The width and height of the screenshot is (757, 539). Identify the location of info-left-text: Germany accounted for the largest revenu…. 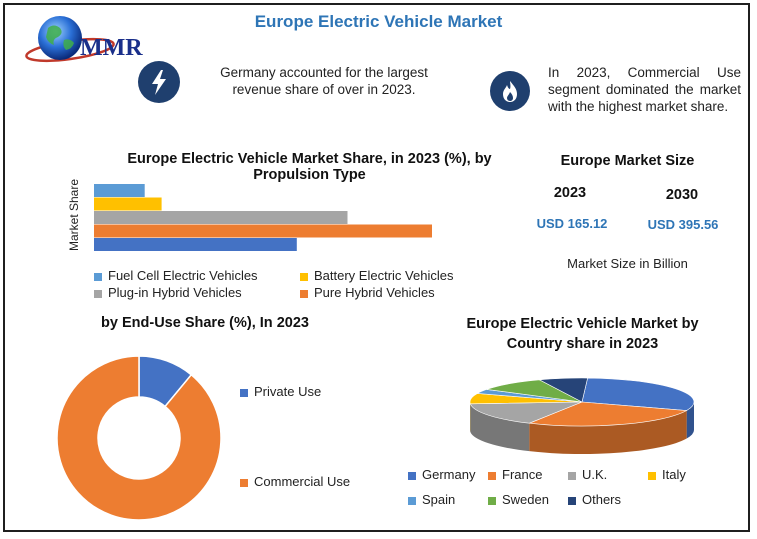
(324, 81).